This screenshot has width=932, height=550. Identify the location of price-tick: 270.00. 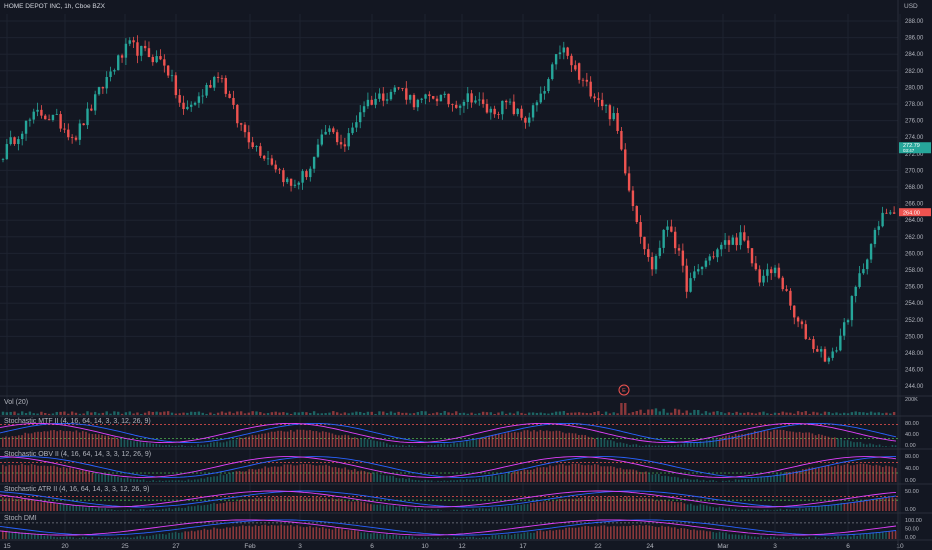
(914, 171).